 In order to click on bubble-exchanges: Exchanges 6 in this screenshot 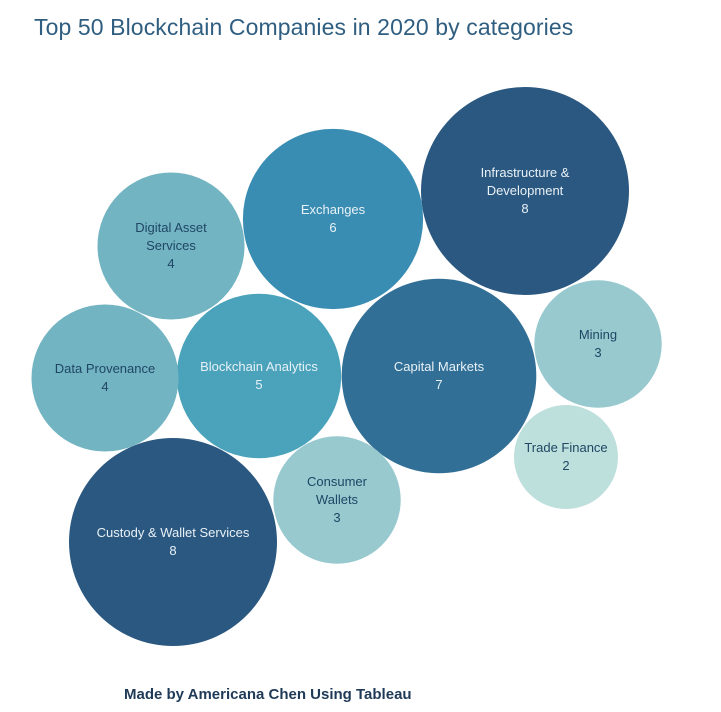, I will do `click(333, 219)`.